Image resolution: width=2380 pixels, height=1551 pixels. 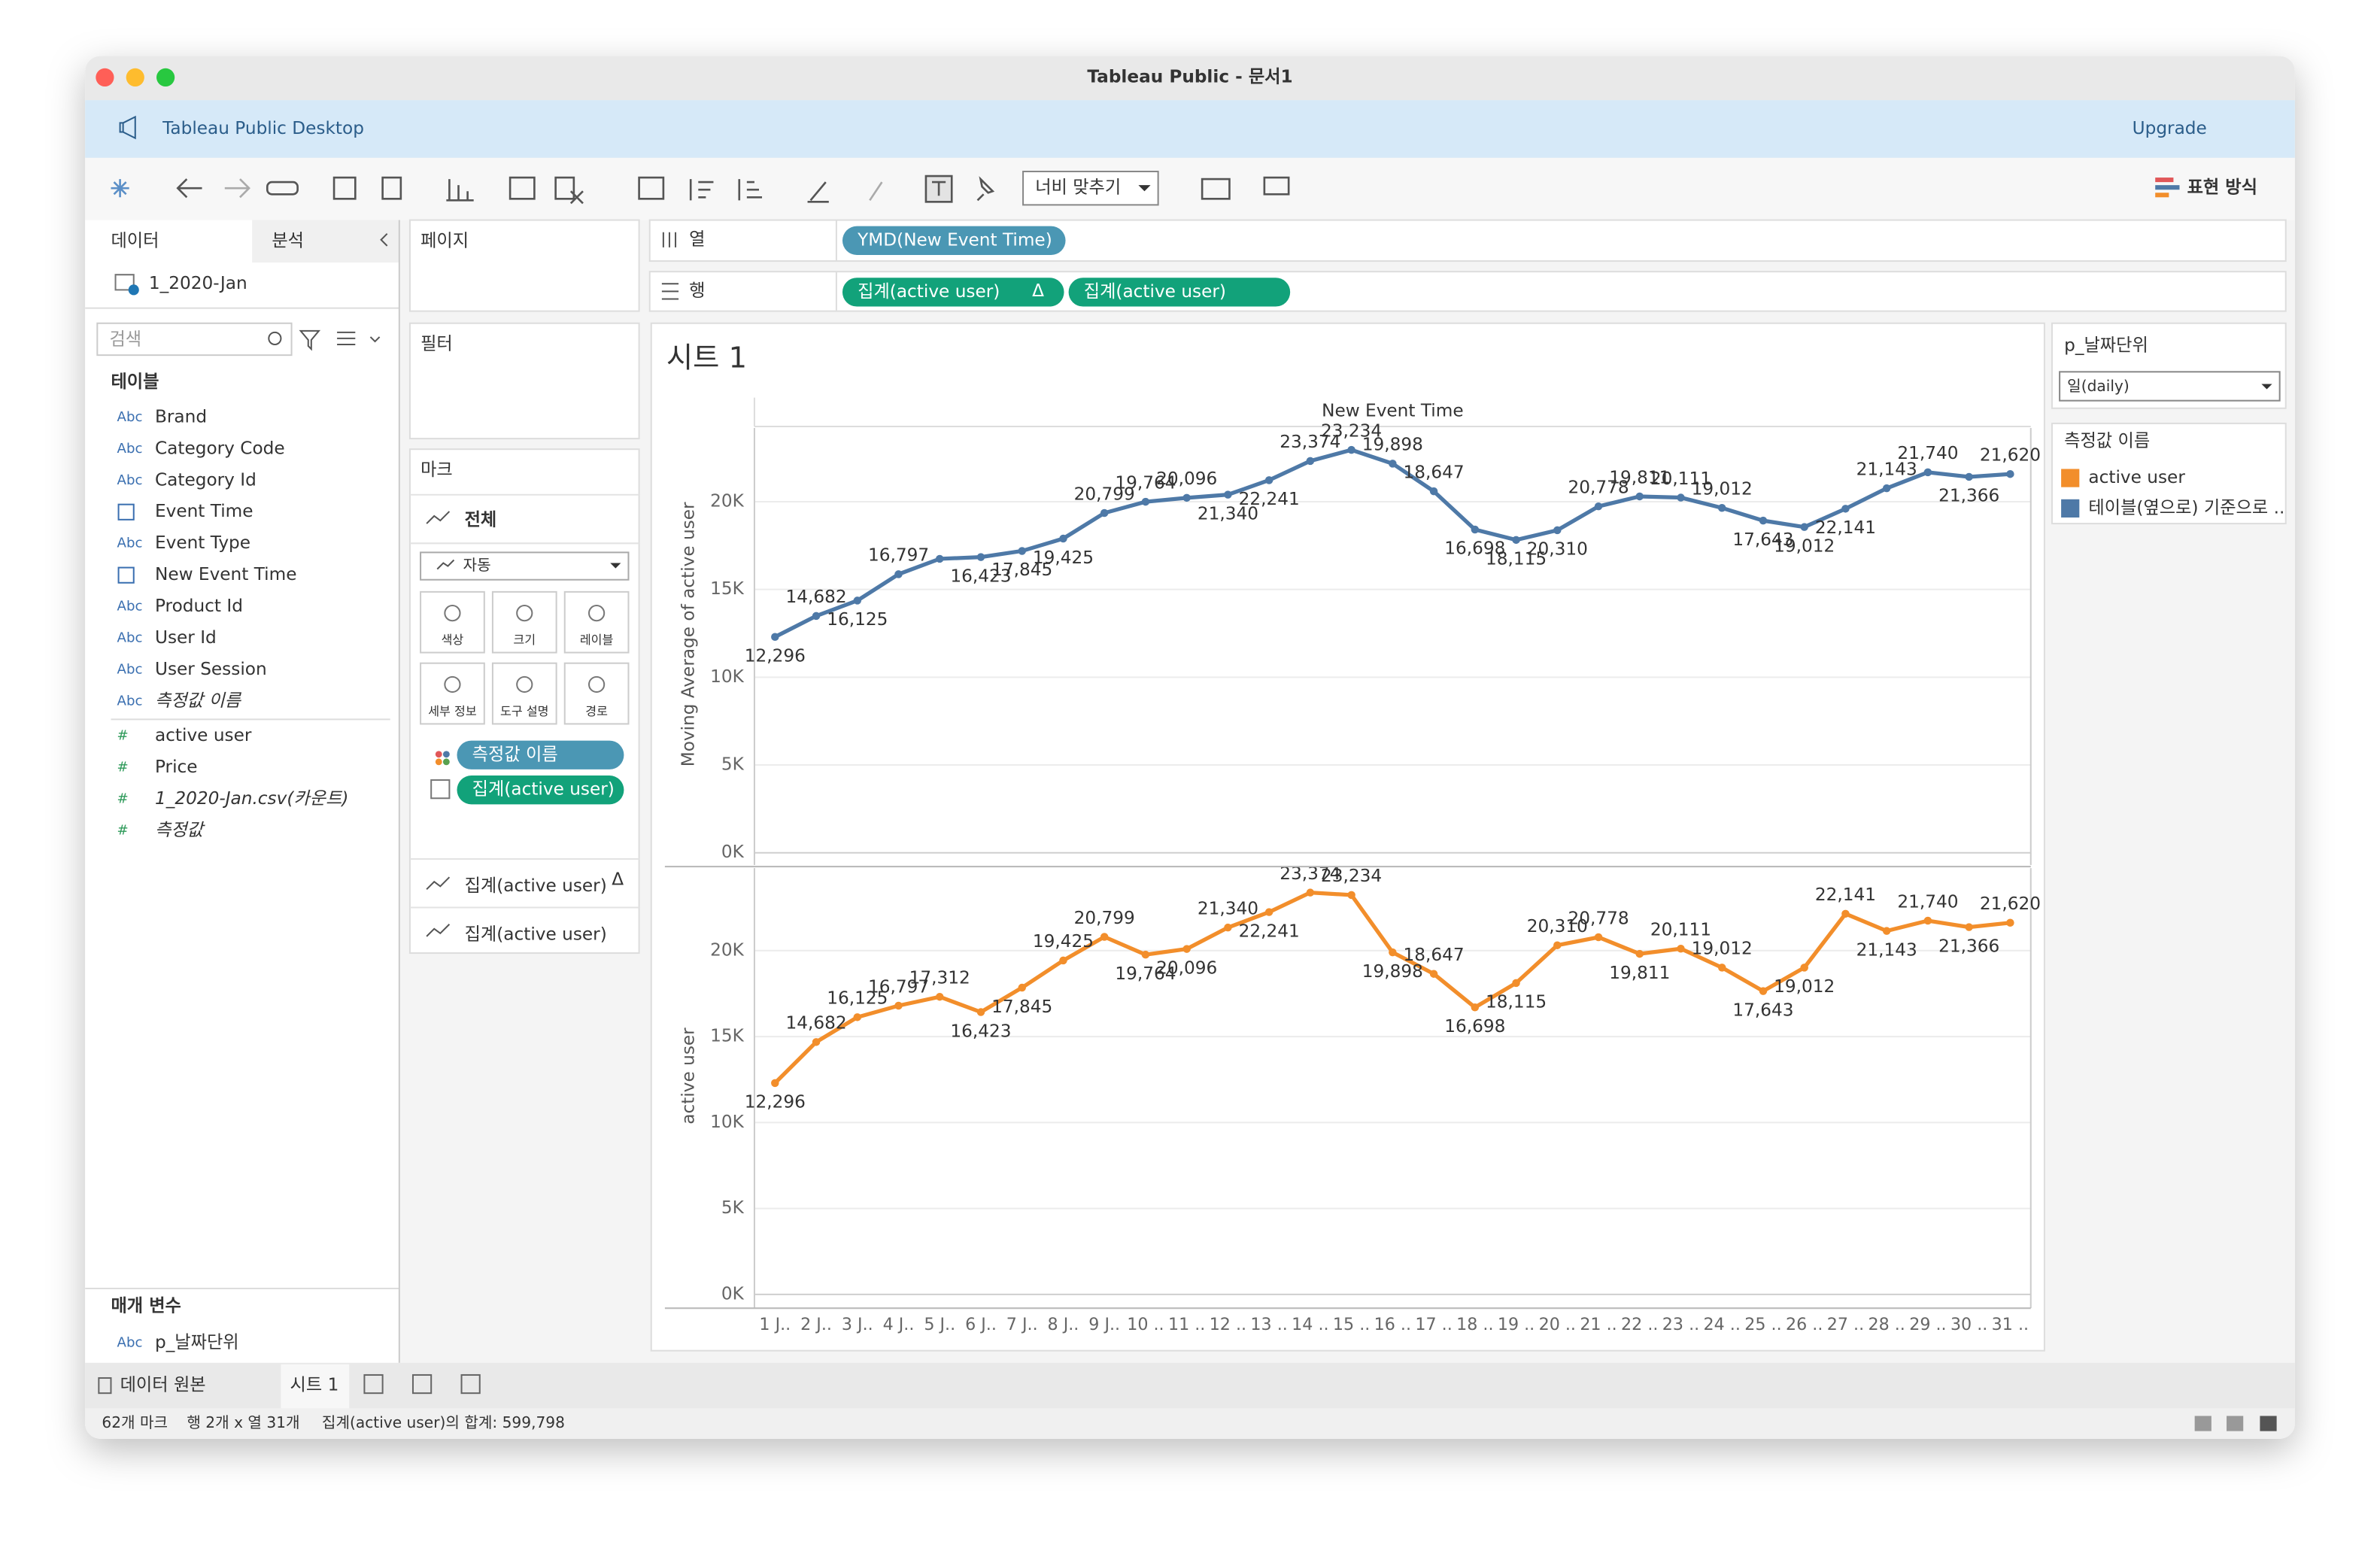 I want to click on sort-descending, so click(x=750, y=190).